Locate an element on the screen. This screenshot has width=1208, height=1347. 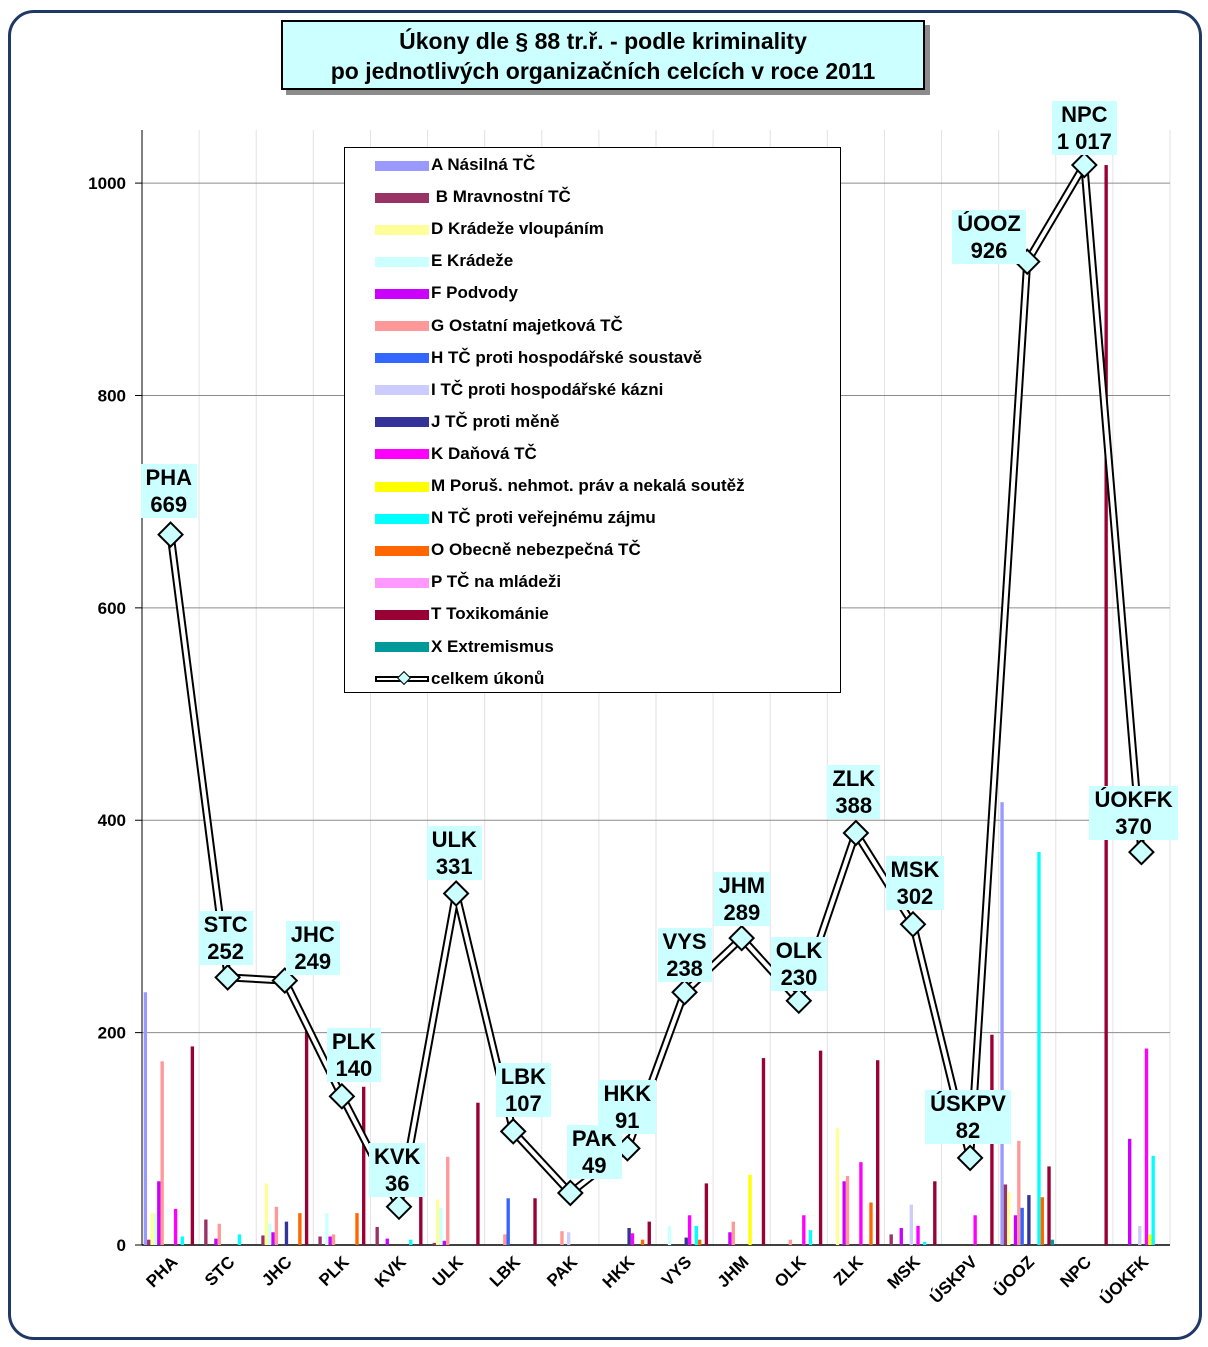
legend-item: P TČ na mládeži is located at coordinates (468, 582).